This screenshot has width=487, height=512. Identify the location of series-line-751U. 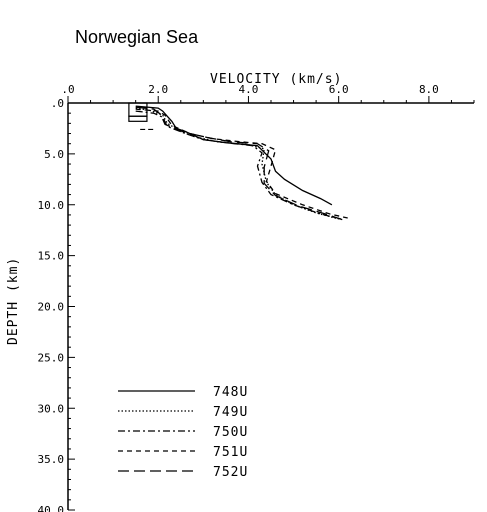
(241, 163).